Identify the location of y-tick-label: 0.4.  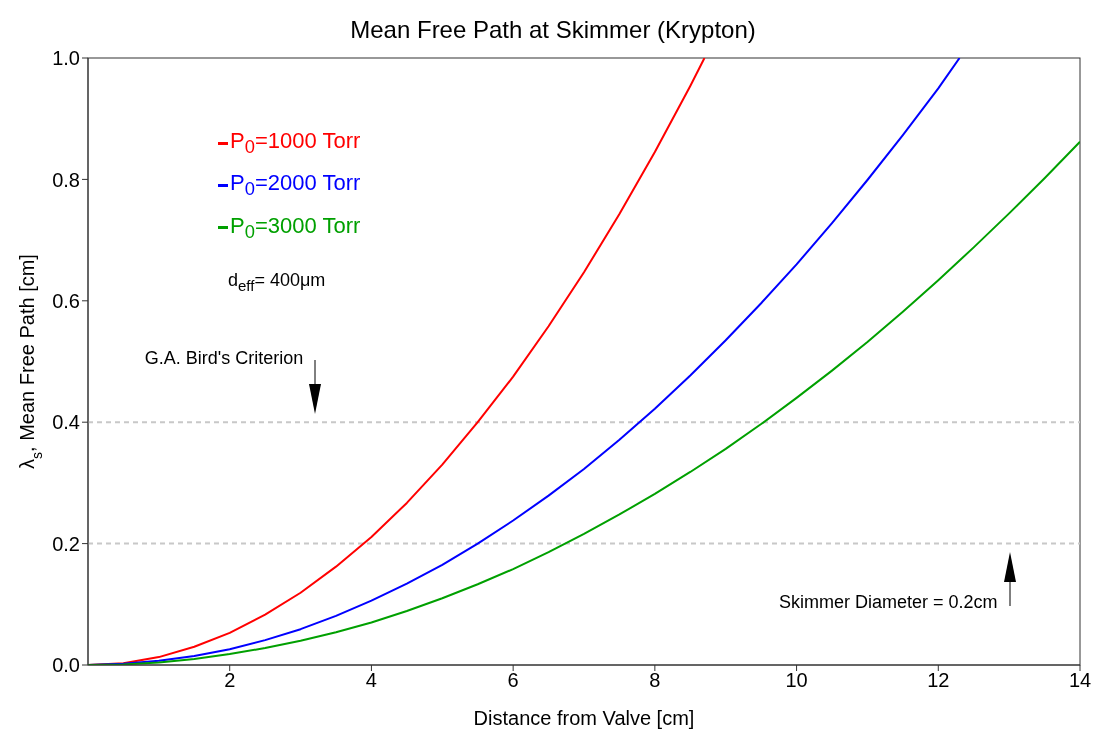
(66, 422).